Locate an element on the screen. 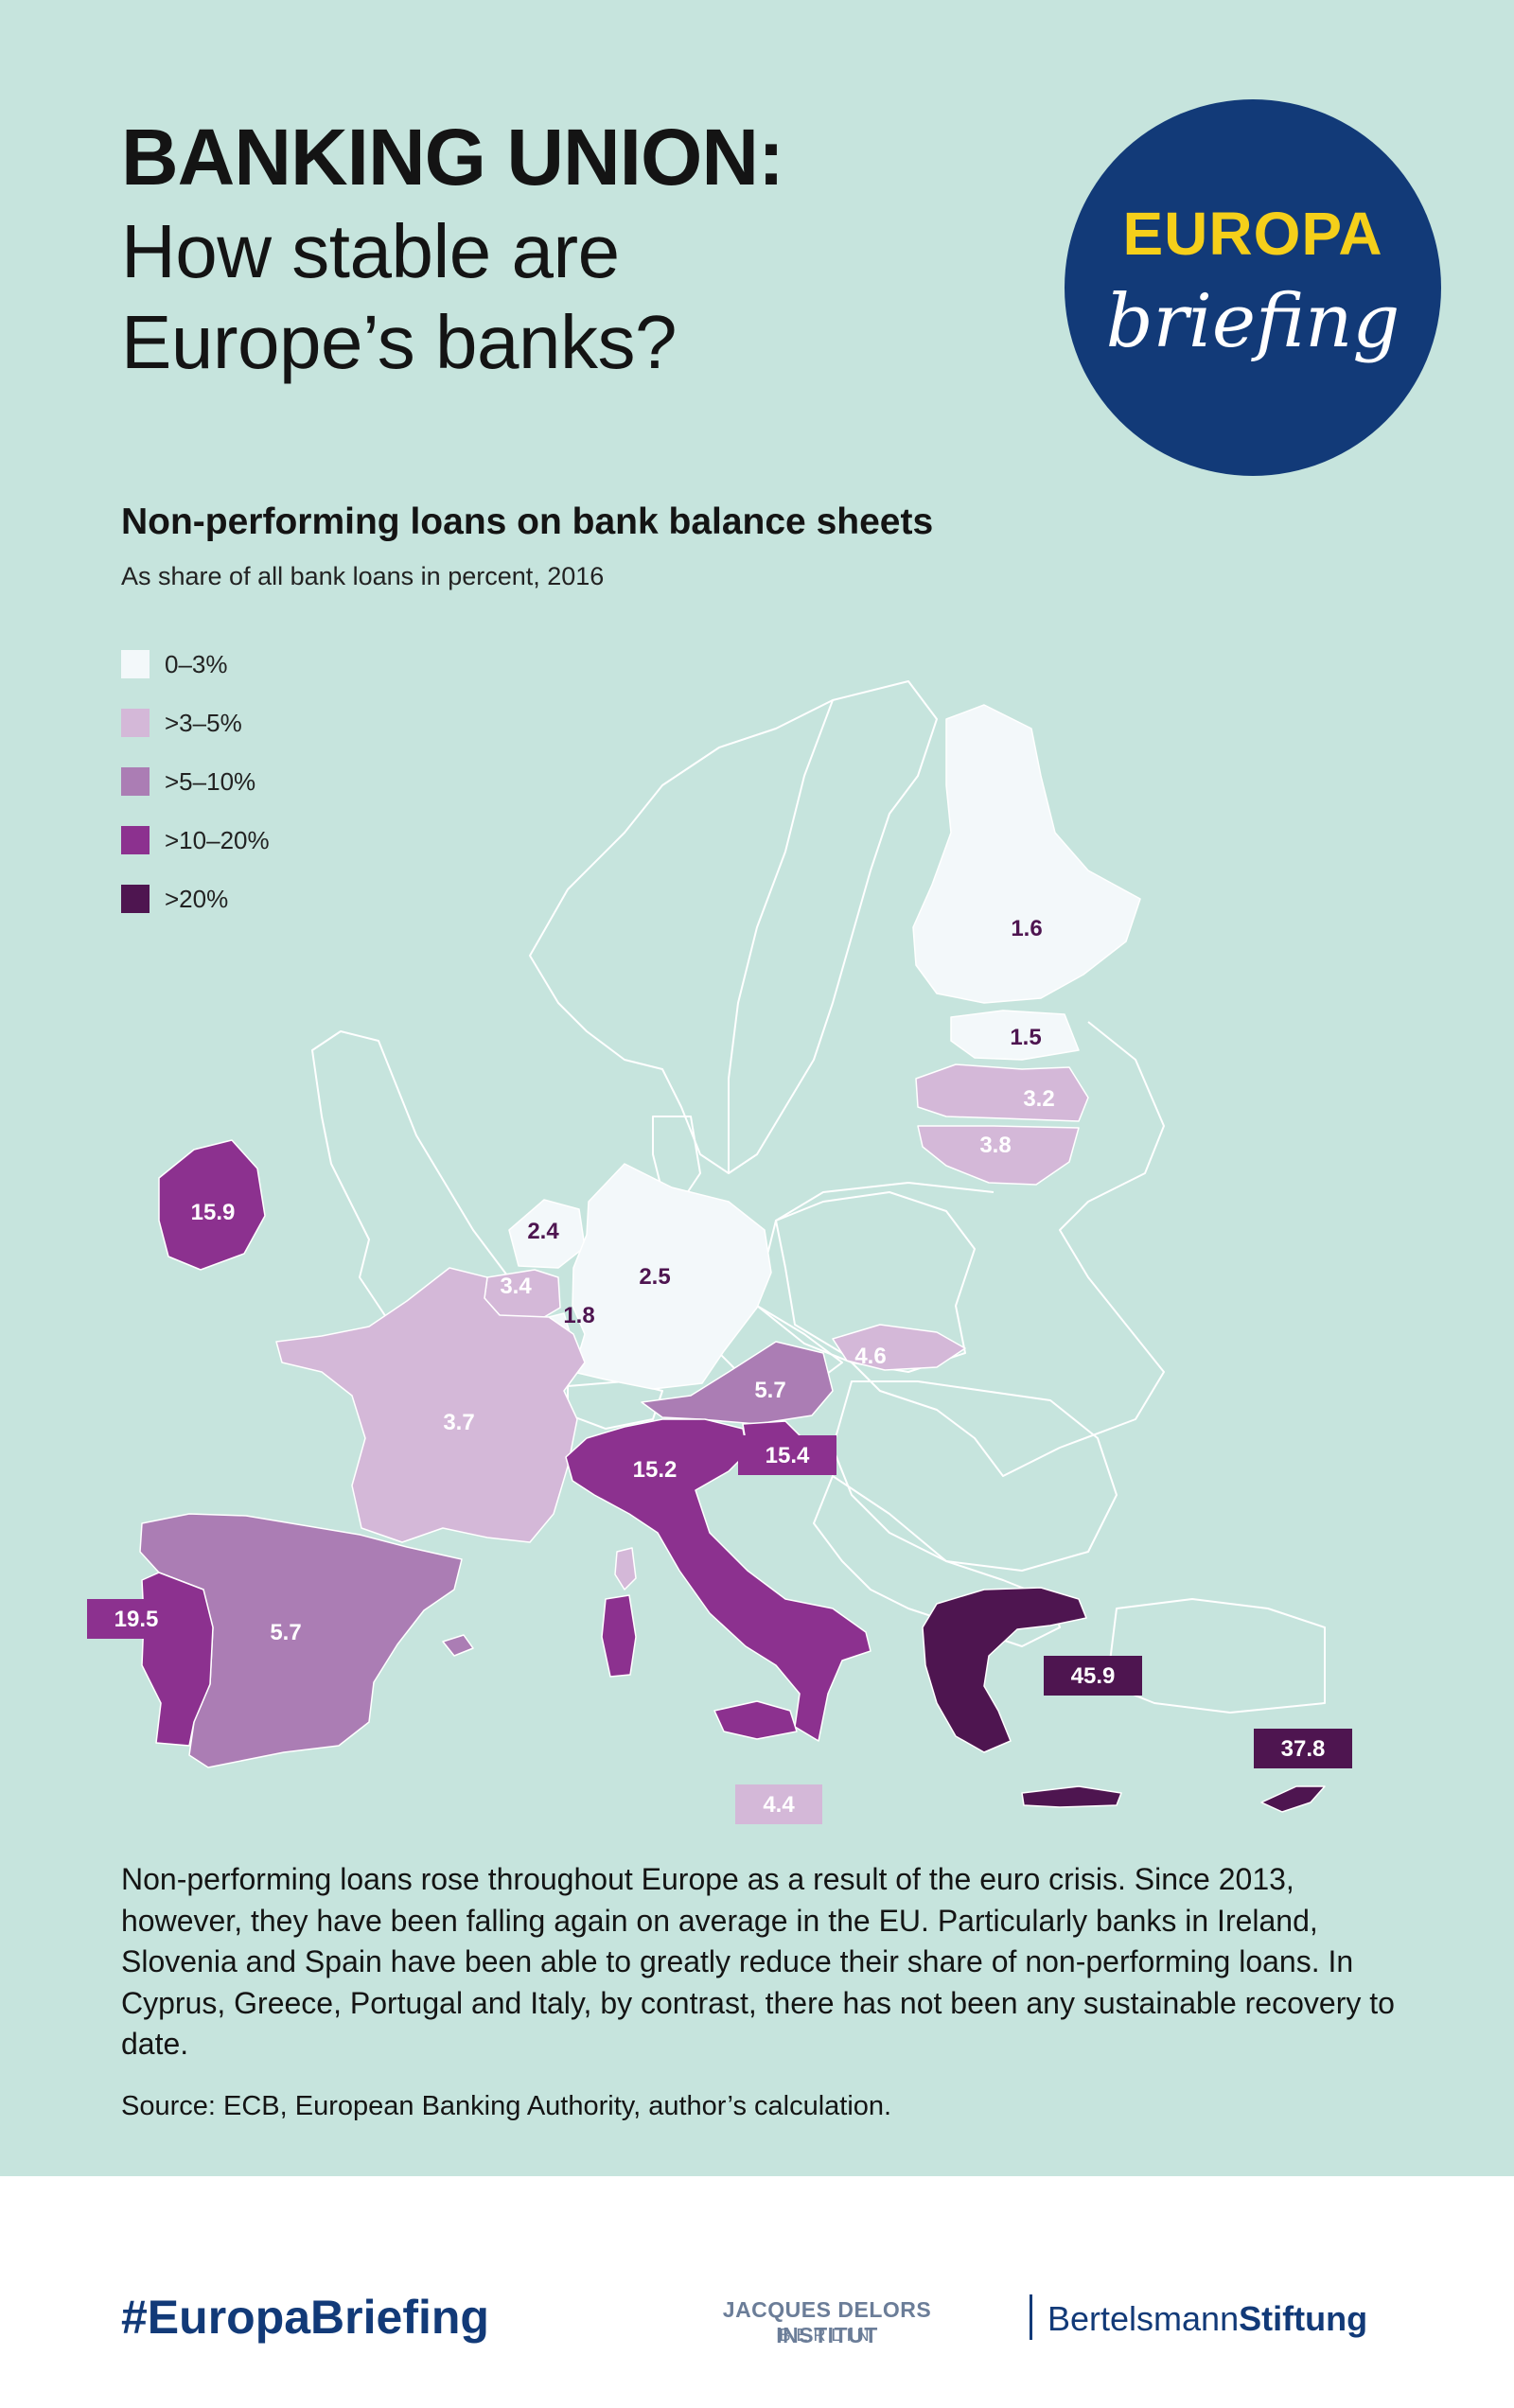 This screenshot has height=2408, width=1514. belgium-value-label: 3.4 is located at coordinates (516, 1286).